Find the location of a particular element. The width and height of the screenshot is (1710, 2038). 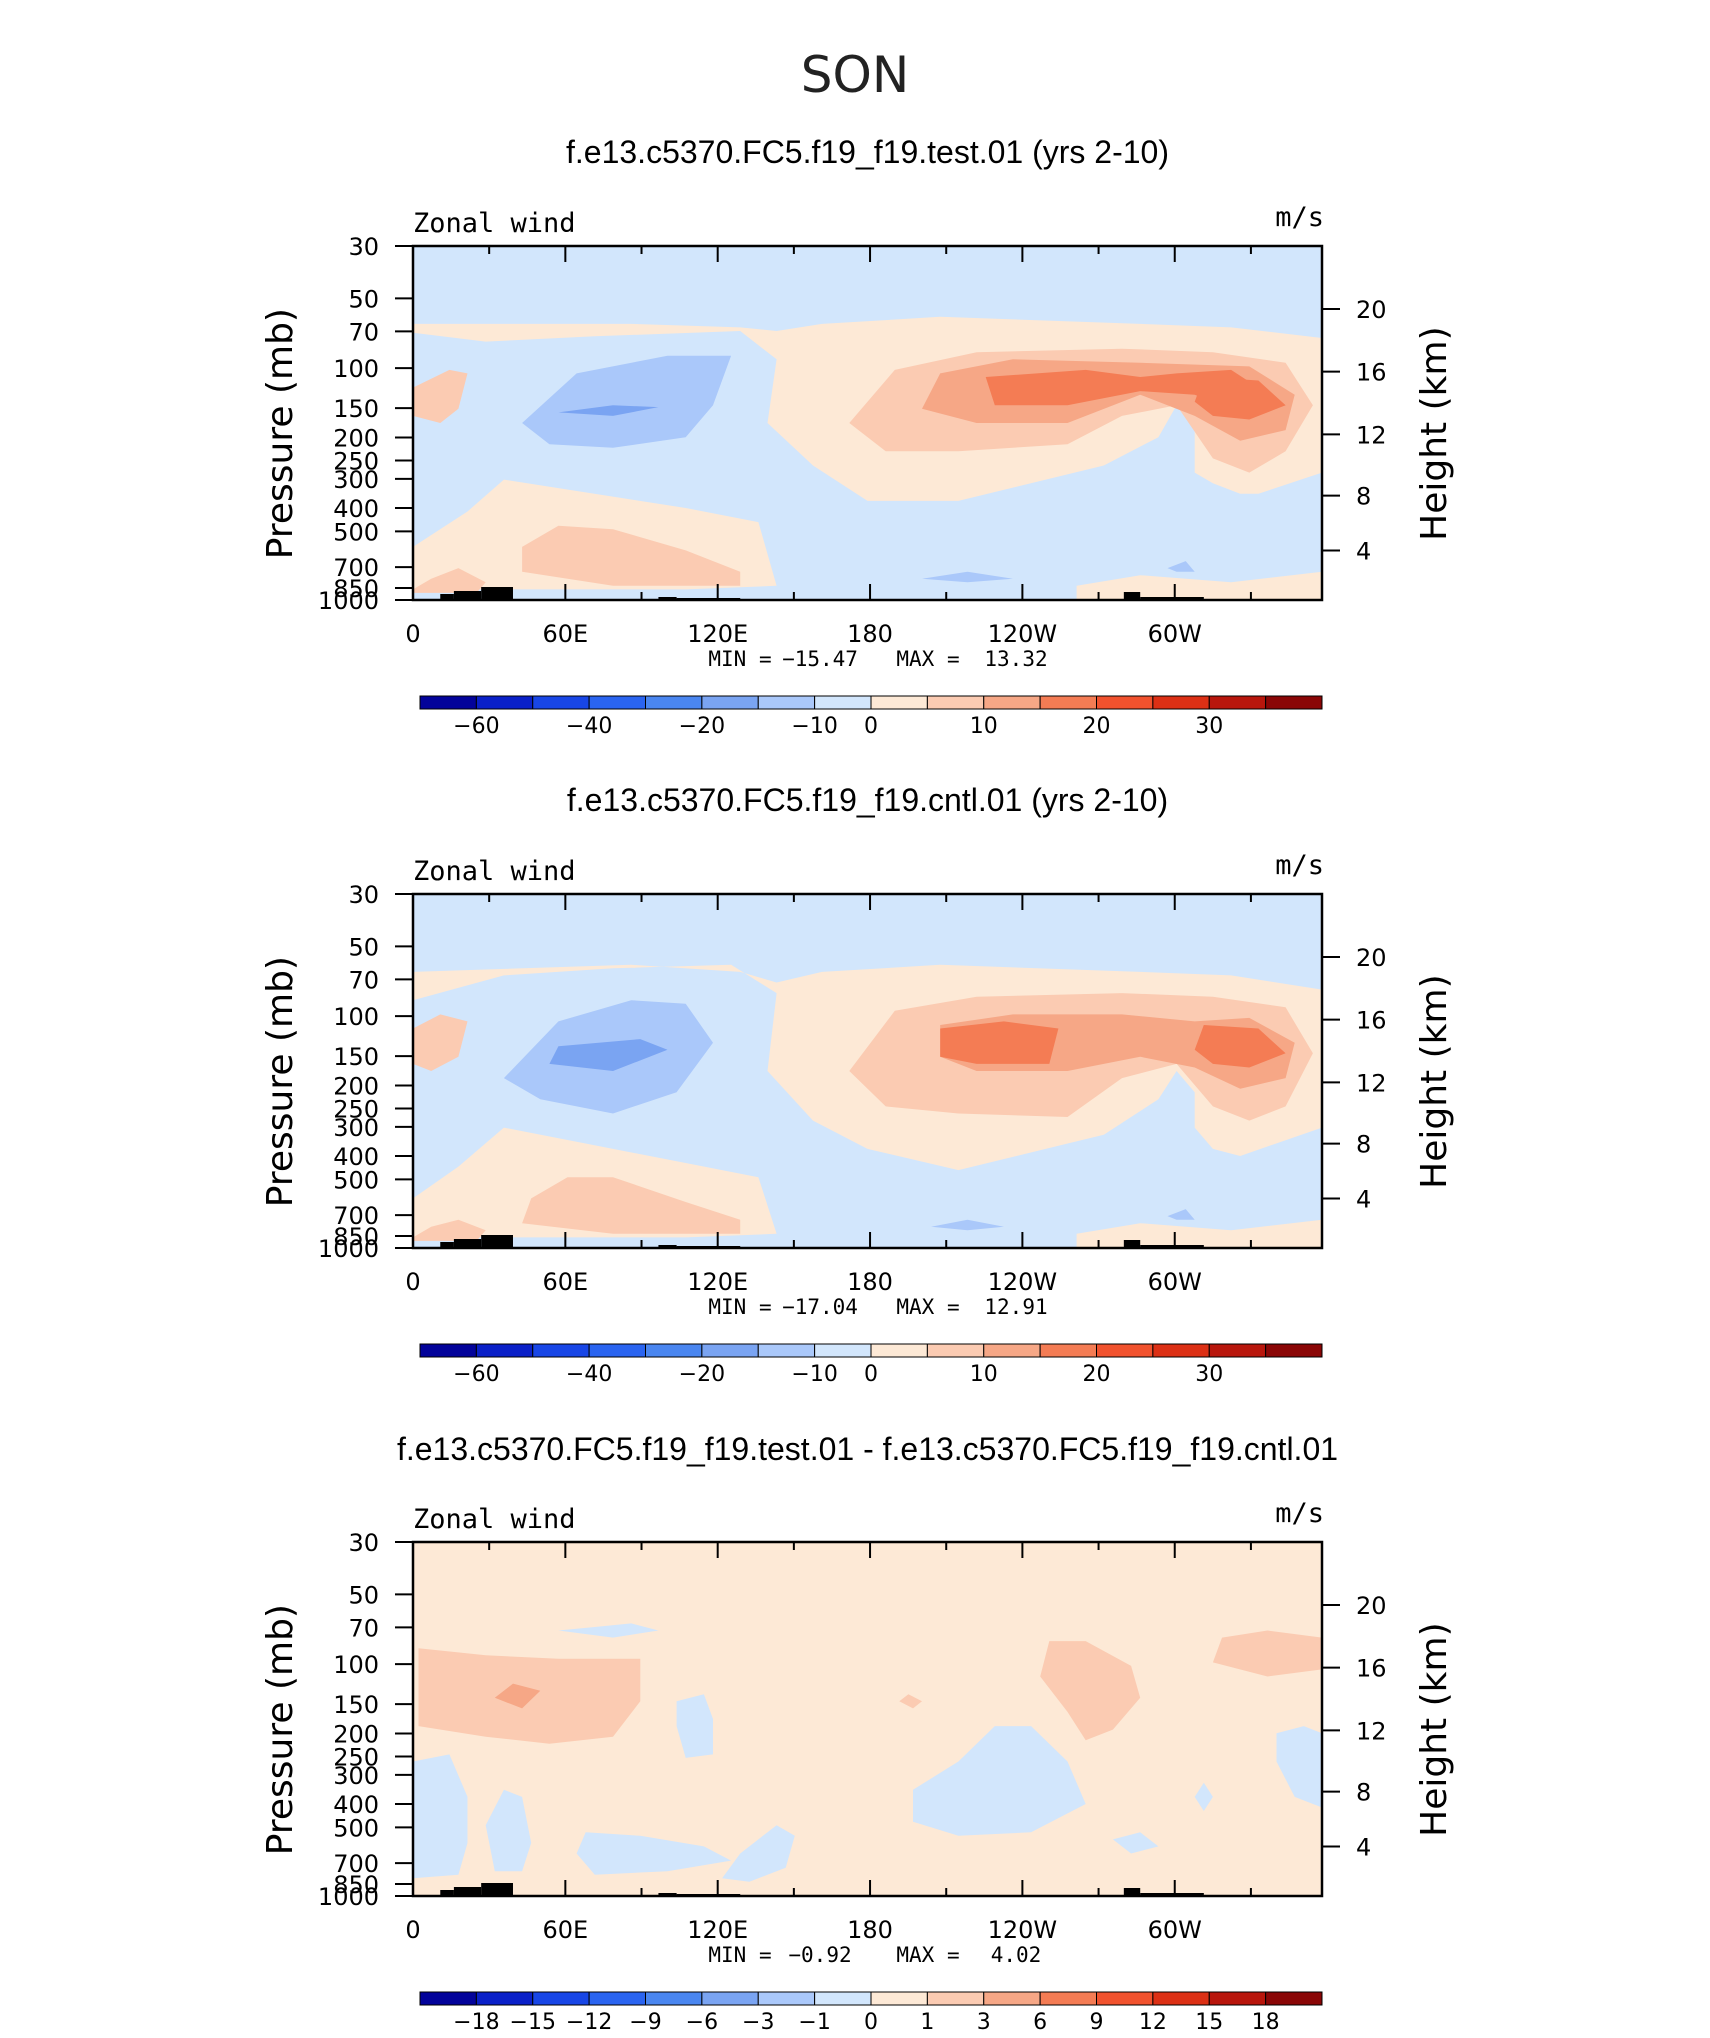

colorbar-label: −1 is located at coordinates (814, 2022).